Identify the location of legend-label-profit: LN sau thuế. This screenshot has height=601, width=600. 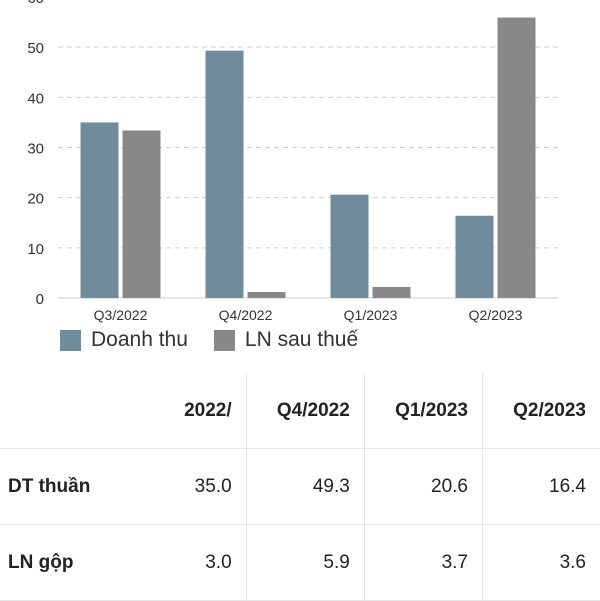
(301, 339).